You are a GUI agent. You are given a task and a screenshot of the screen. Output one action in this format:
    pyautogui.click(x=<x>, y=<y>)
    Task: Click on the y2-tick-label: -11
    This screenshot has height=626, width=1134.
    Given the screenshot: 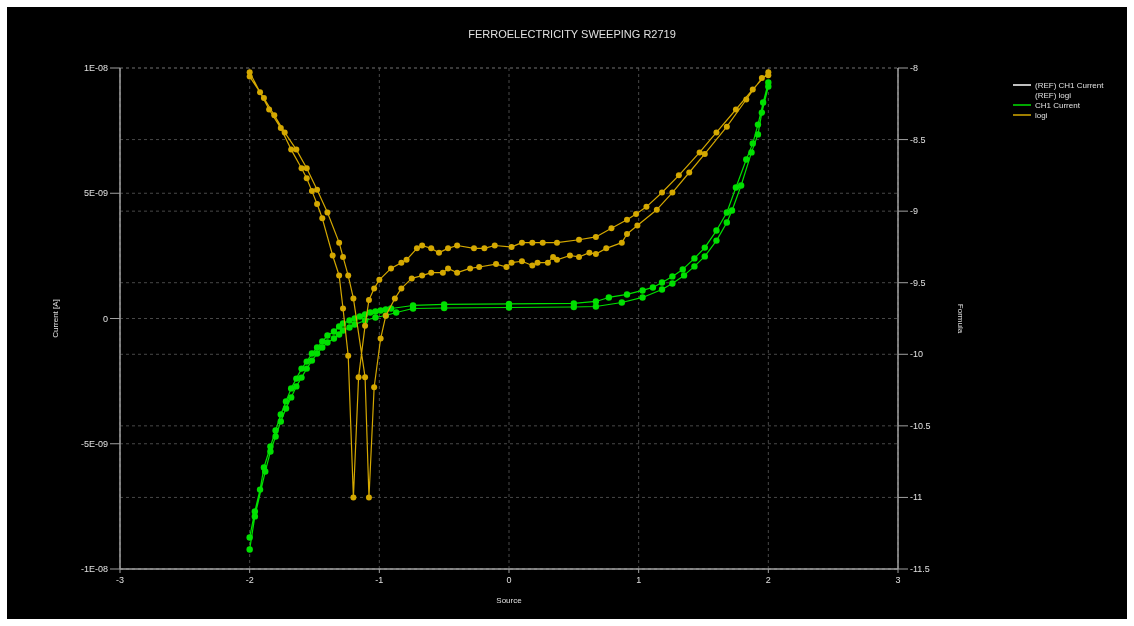 What is the action you would take?
    pyautogui.click(x=916, y=497)
    